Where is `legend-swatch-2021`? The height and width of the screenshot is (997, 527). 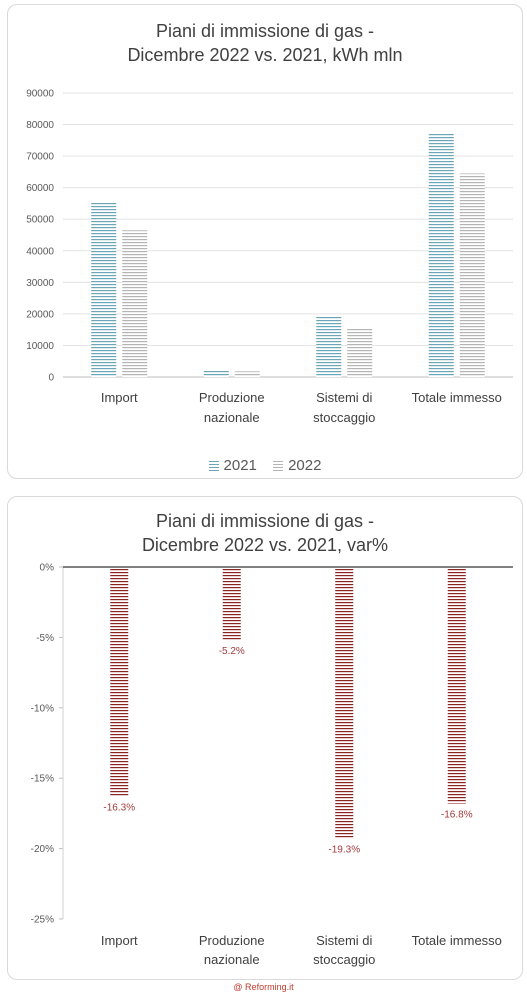 legend-swatch-2021 is located at coordinates (213, 465).